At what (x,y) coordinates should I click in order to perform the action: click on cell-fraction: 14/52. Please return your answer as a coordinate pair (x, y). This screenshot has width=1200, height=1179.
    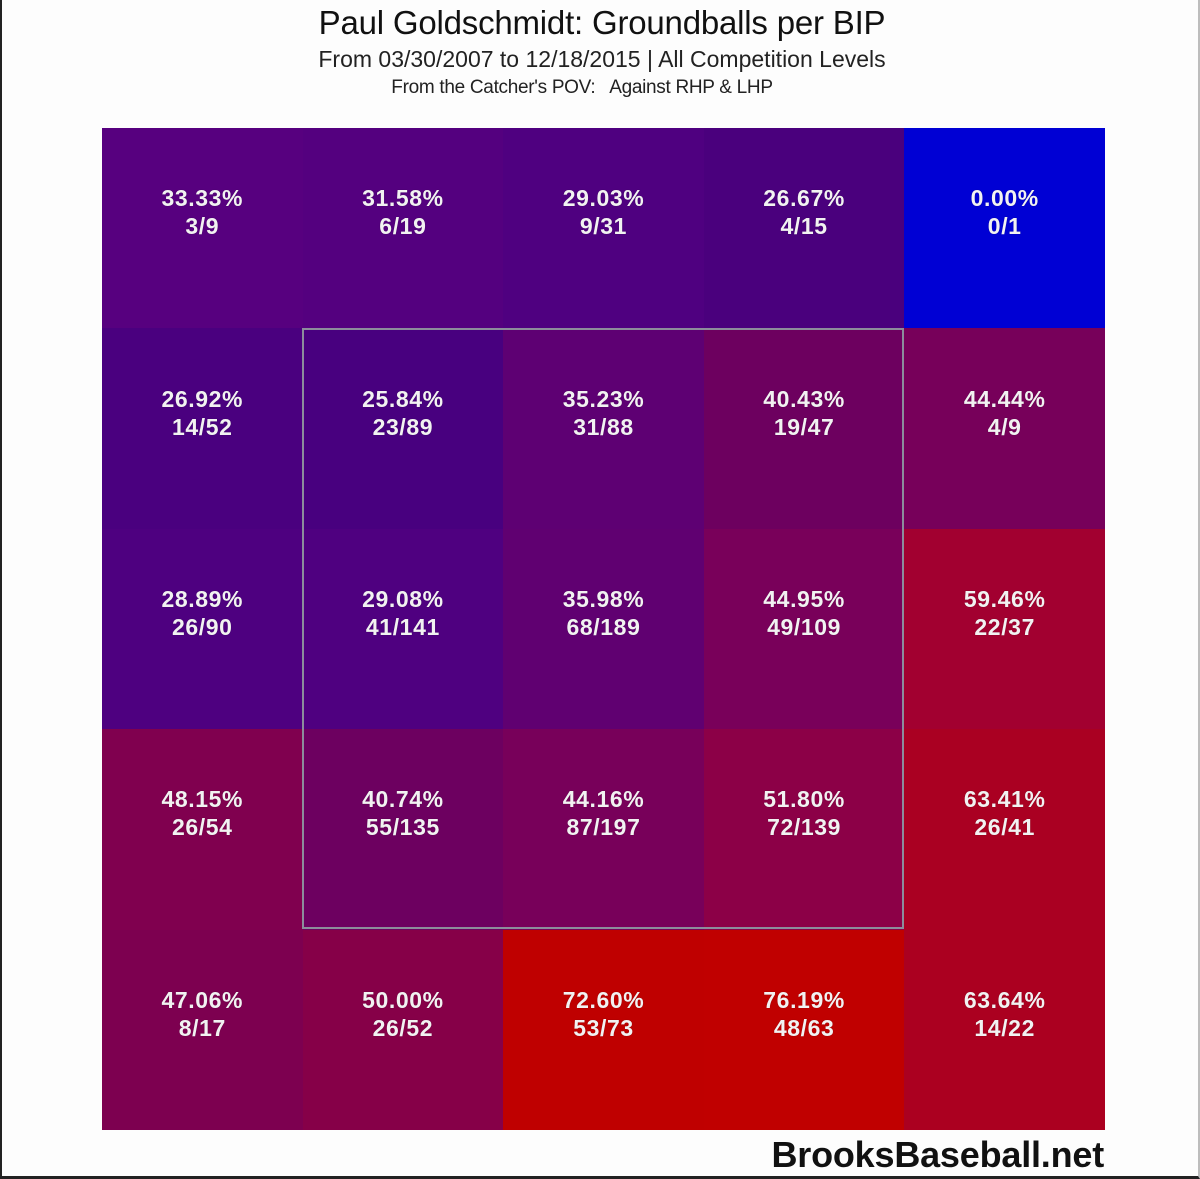
    Looking at the image, I should click on (202, 426).